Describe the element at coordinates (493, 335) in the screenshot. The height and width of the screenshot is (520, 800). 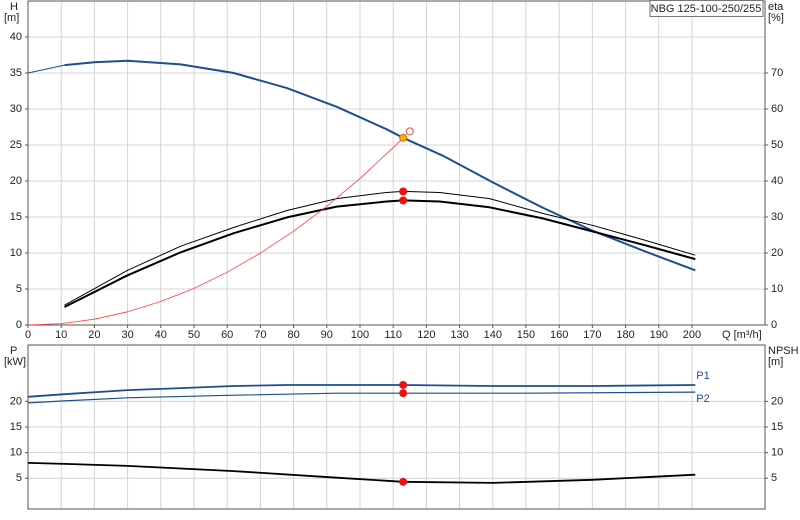
I see `x-tick-label: 140` at that location.